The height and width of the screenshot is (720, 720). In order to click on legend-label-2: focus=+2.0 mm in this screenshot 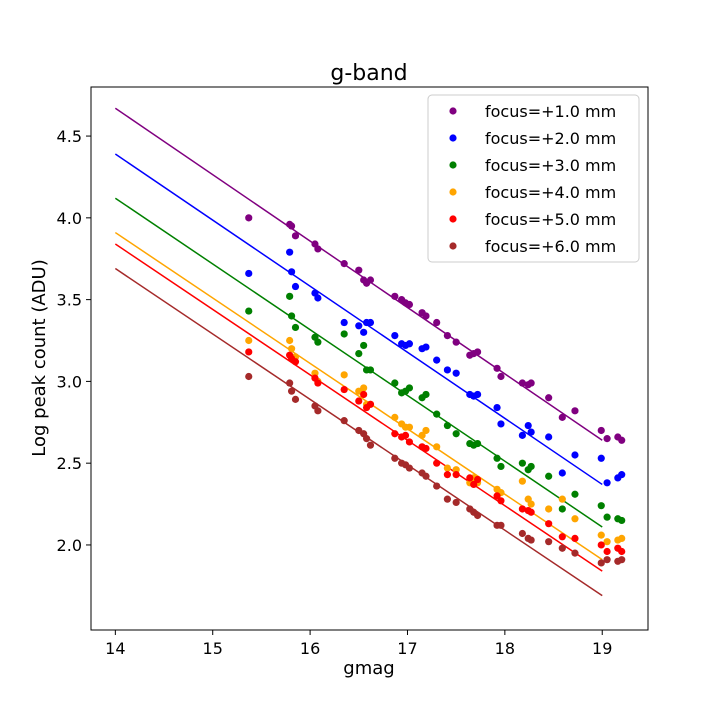, I will do `click(550, 138)`.